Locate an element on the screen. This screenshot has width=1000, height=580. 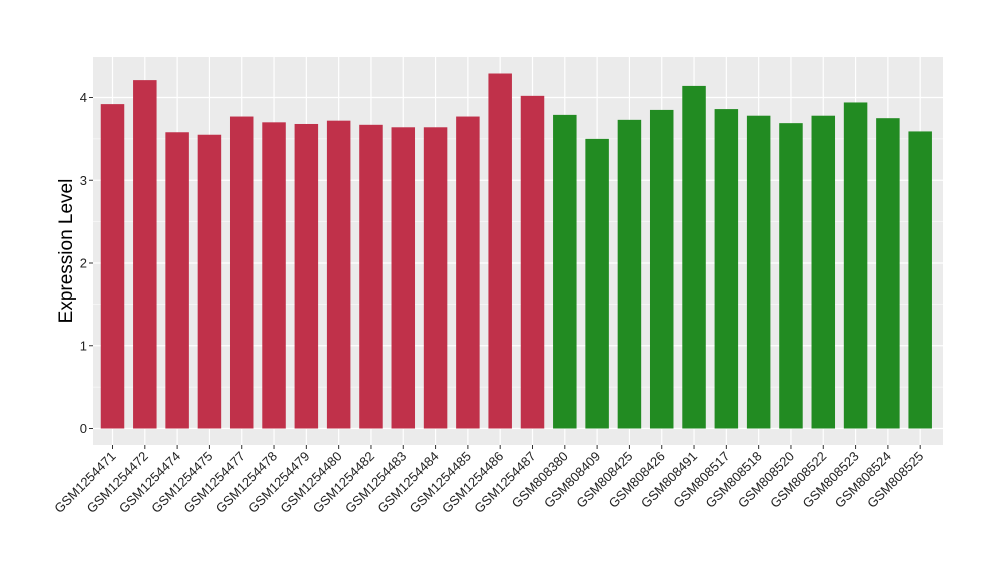
y-tick-label: 0 is located at coordinates (83, 428).